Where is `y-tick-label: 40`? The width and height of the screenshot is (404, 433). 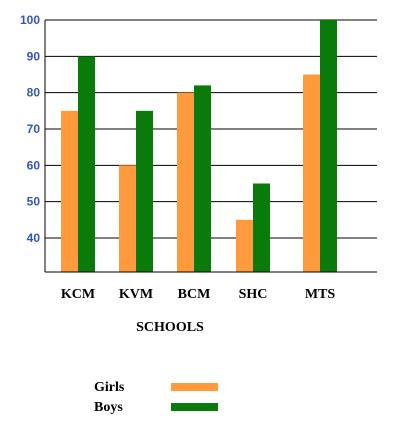
y-tick-label: 40 is located at coordinates (34, 238).